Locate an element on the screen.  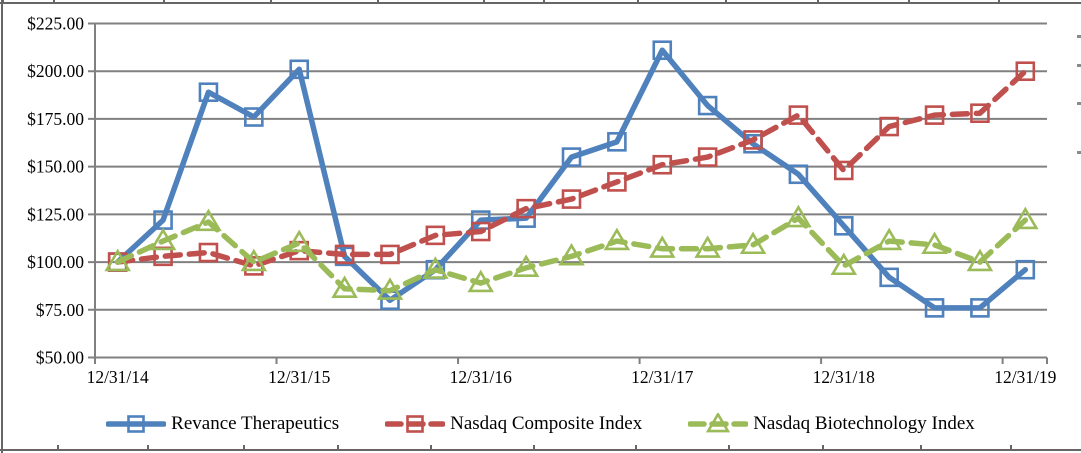
y-axis-label: $100.00 is located at coordinates (55, 262).